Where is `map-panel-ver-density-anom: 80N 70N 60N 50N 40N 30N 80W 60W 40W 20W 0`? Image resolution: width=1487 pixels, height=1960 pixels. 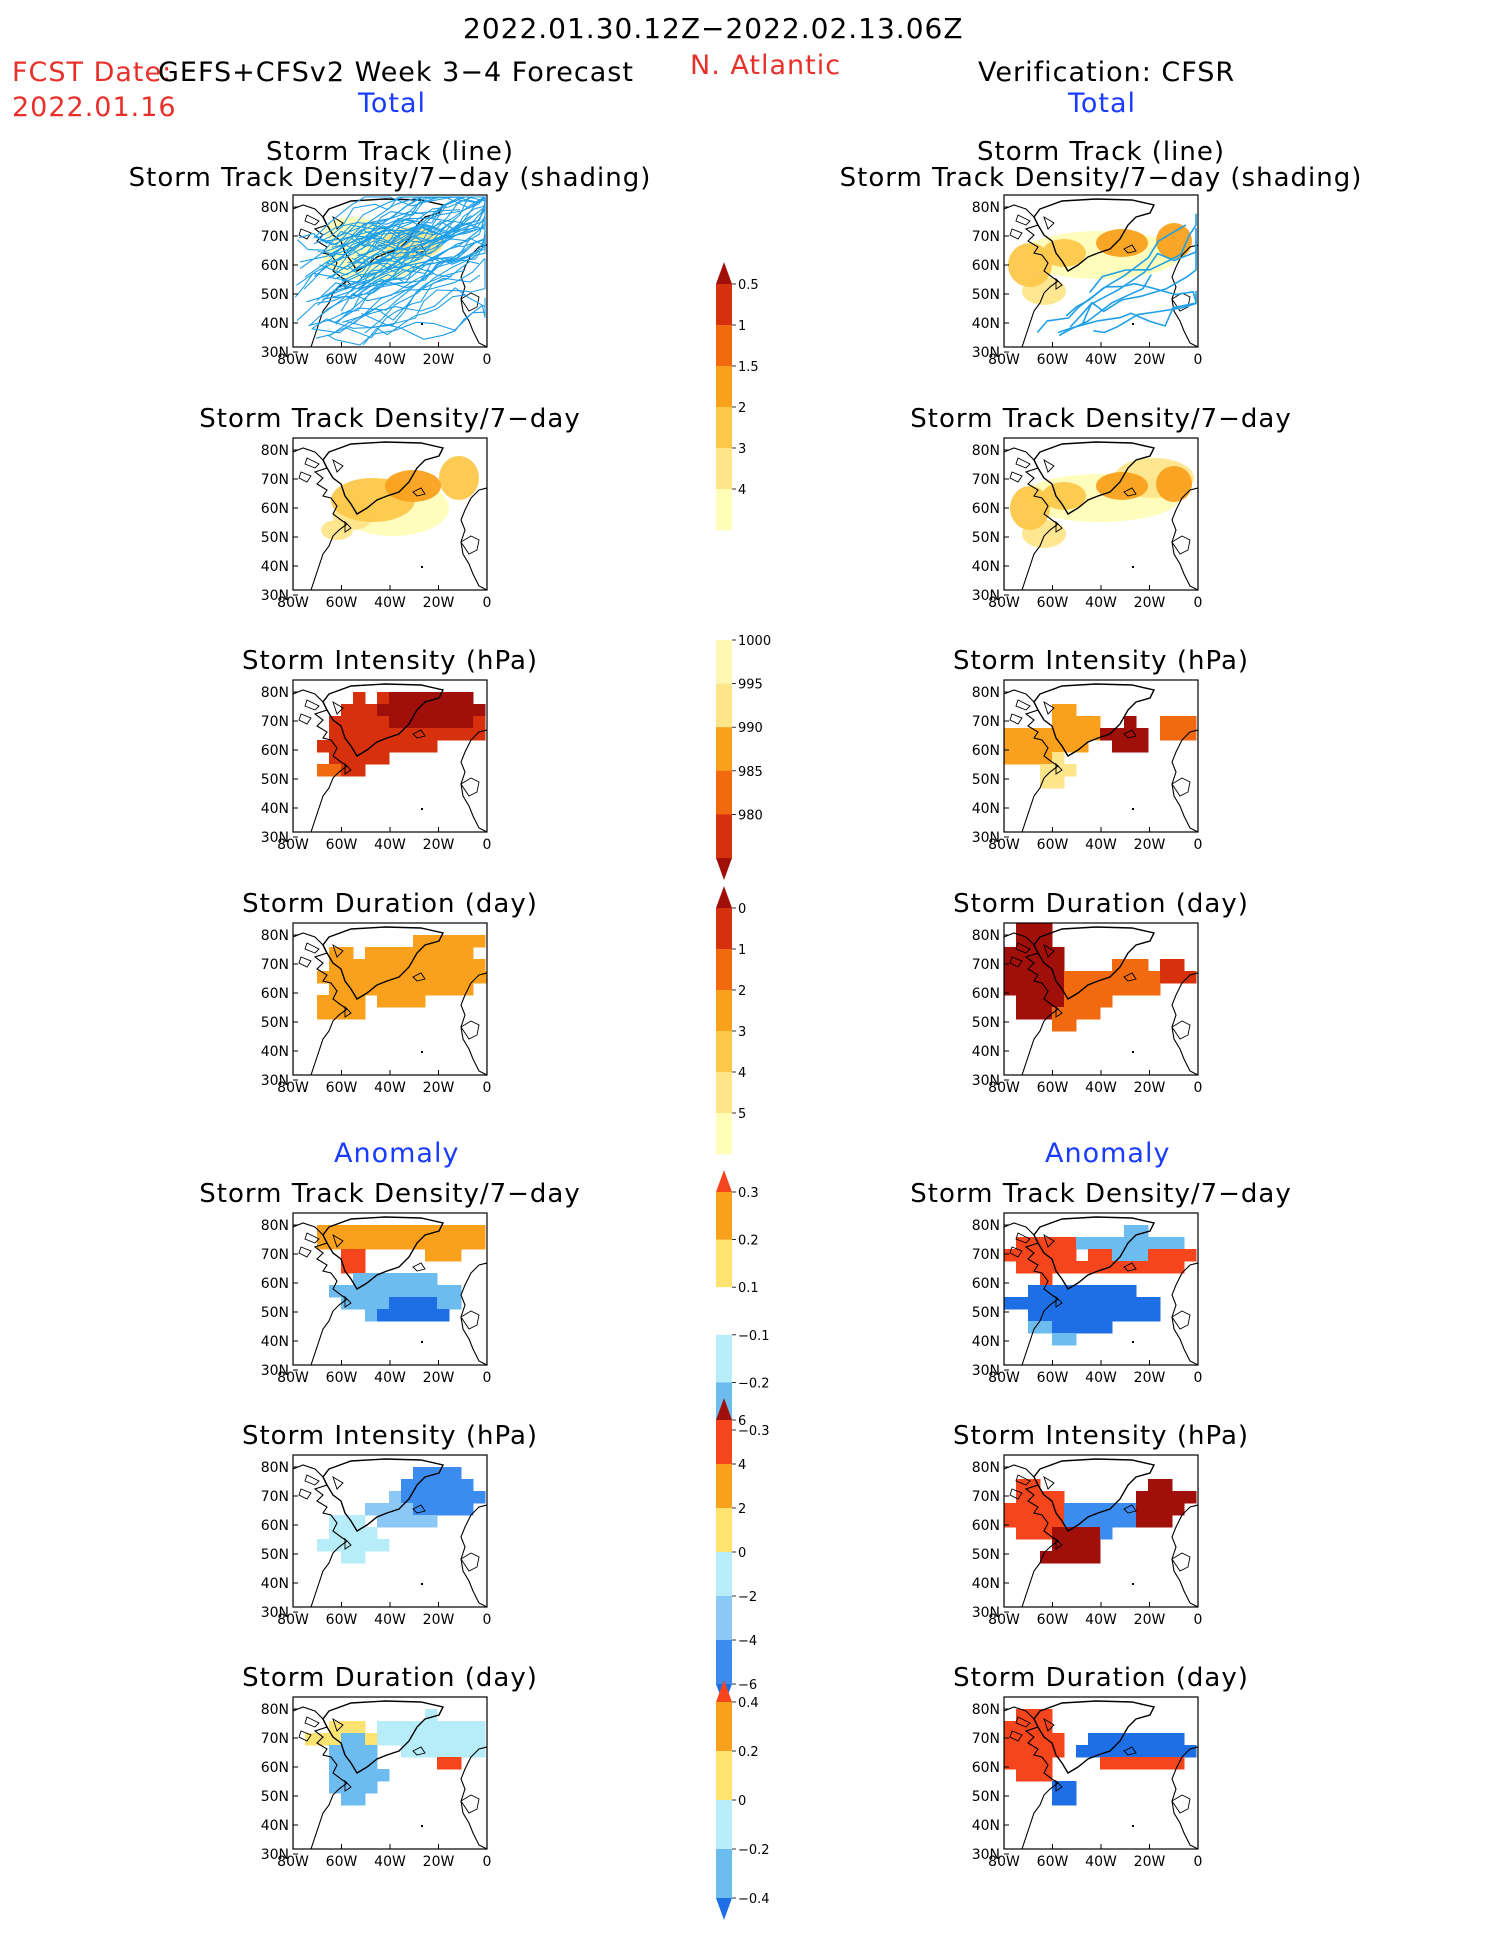
map-panel-ver-density-anom: 80N 70N 60N 50N 40N 30N 80W 60W 40W 20W 0 is located at coordinates (1086, 1299).